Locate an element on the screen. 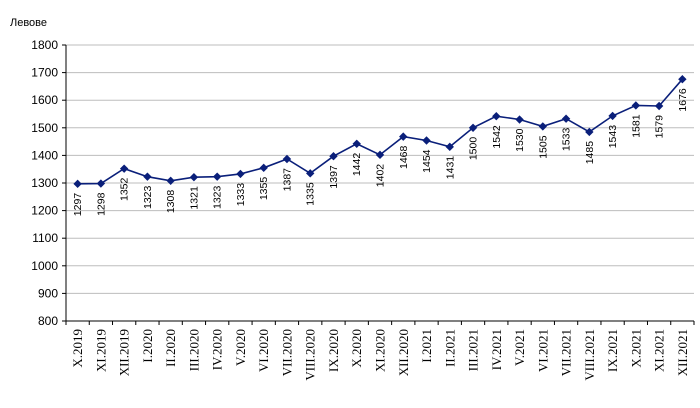  data-label: 1442 is located at coordinates (357, 165).